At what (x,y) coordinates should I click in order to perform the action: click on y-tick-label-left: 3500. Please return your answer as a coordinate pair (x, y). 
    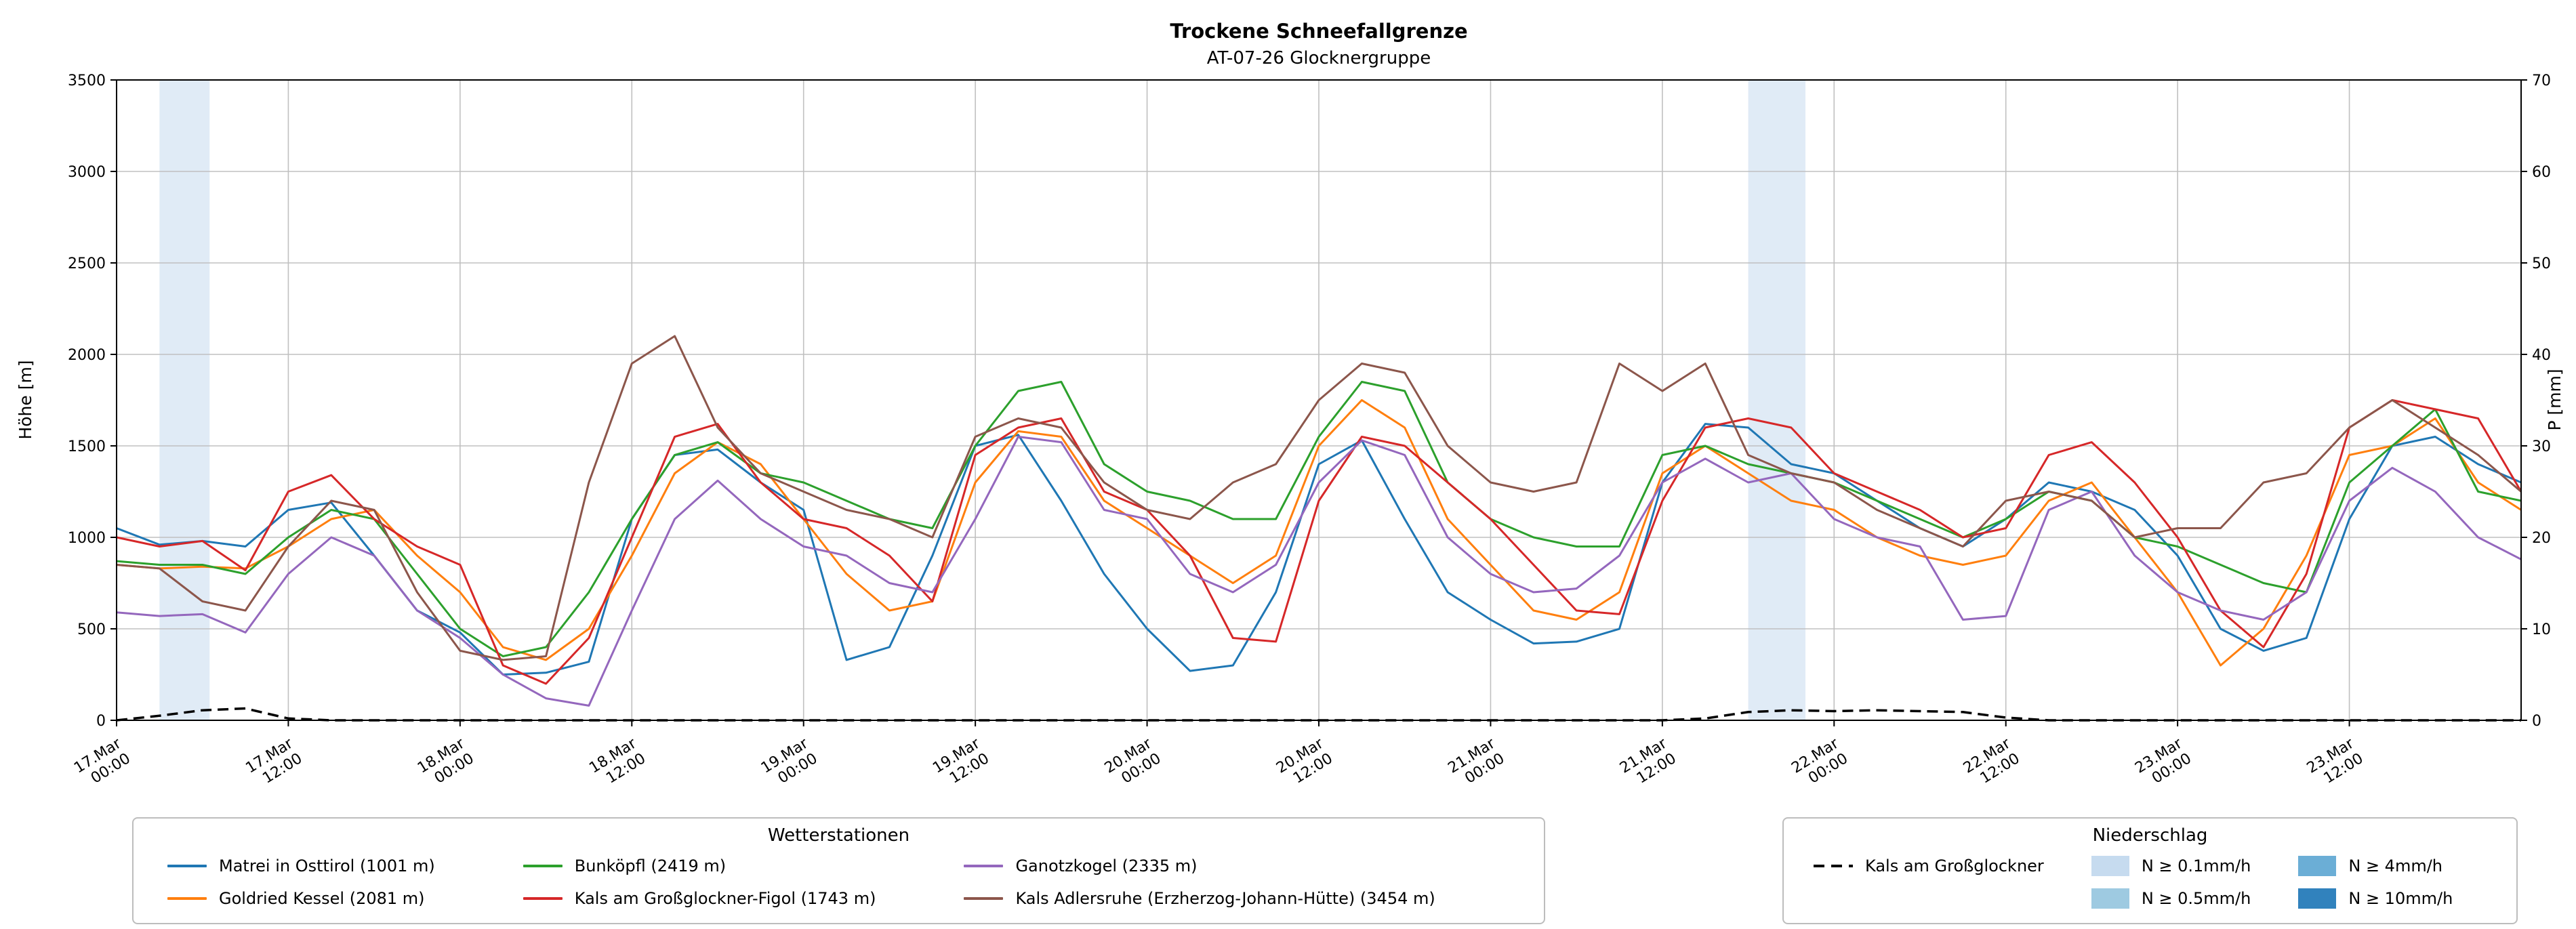
    Looking at the image, I should click on (87, 81).